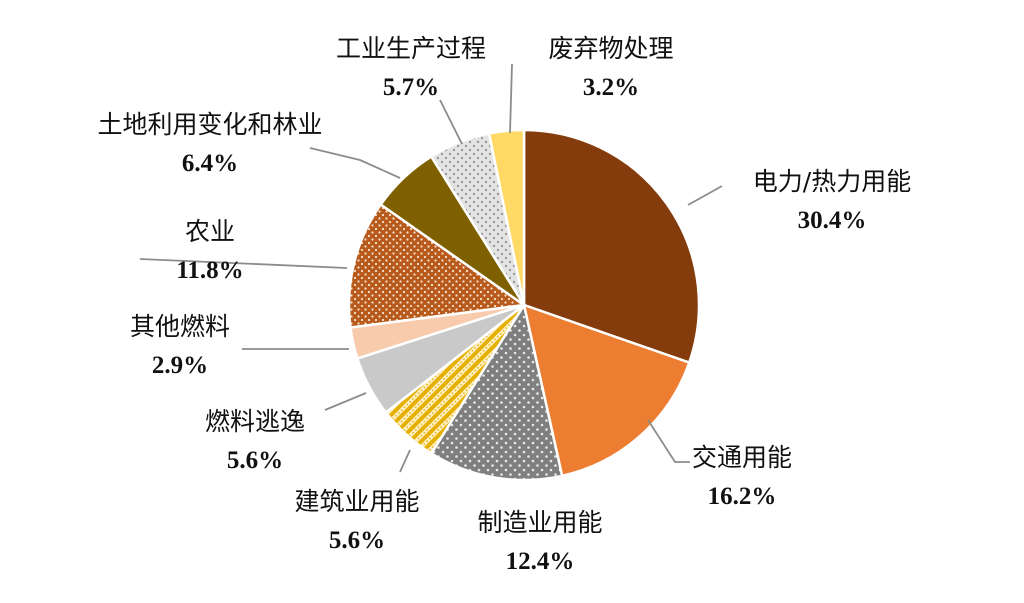  Describe the element at coordinates (210, 231) in the screenshot. I see `slice-name-label: 农业` at that location.